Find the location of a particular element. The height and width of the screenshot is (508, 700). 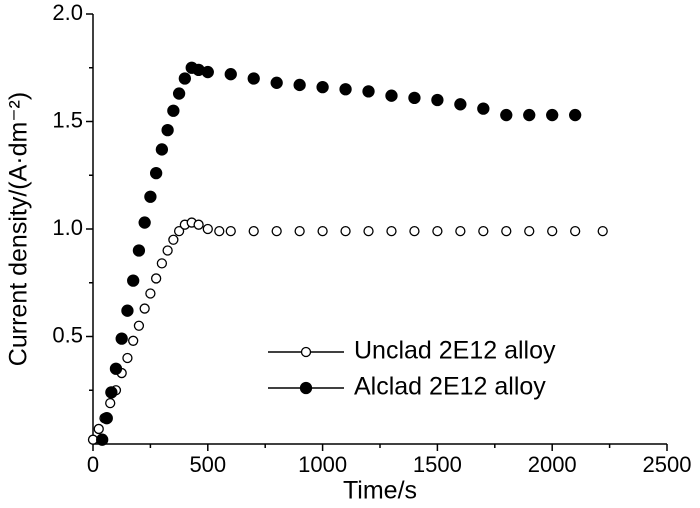

x-tick-label: 1000 is located at coordinates (322, 464).